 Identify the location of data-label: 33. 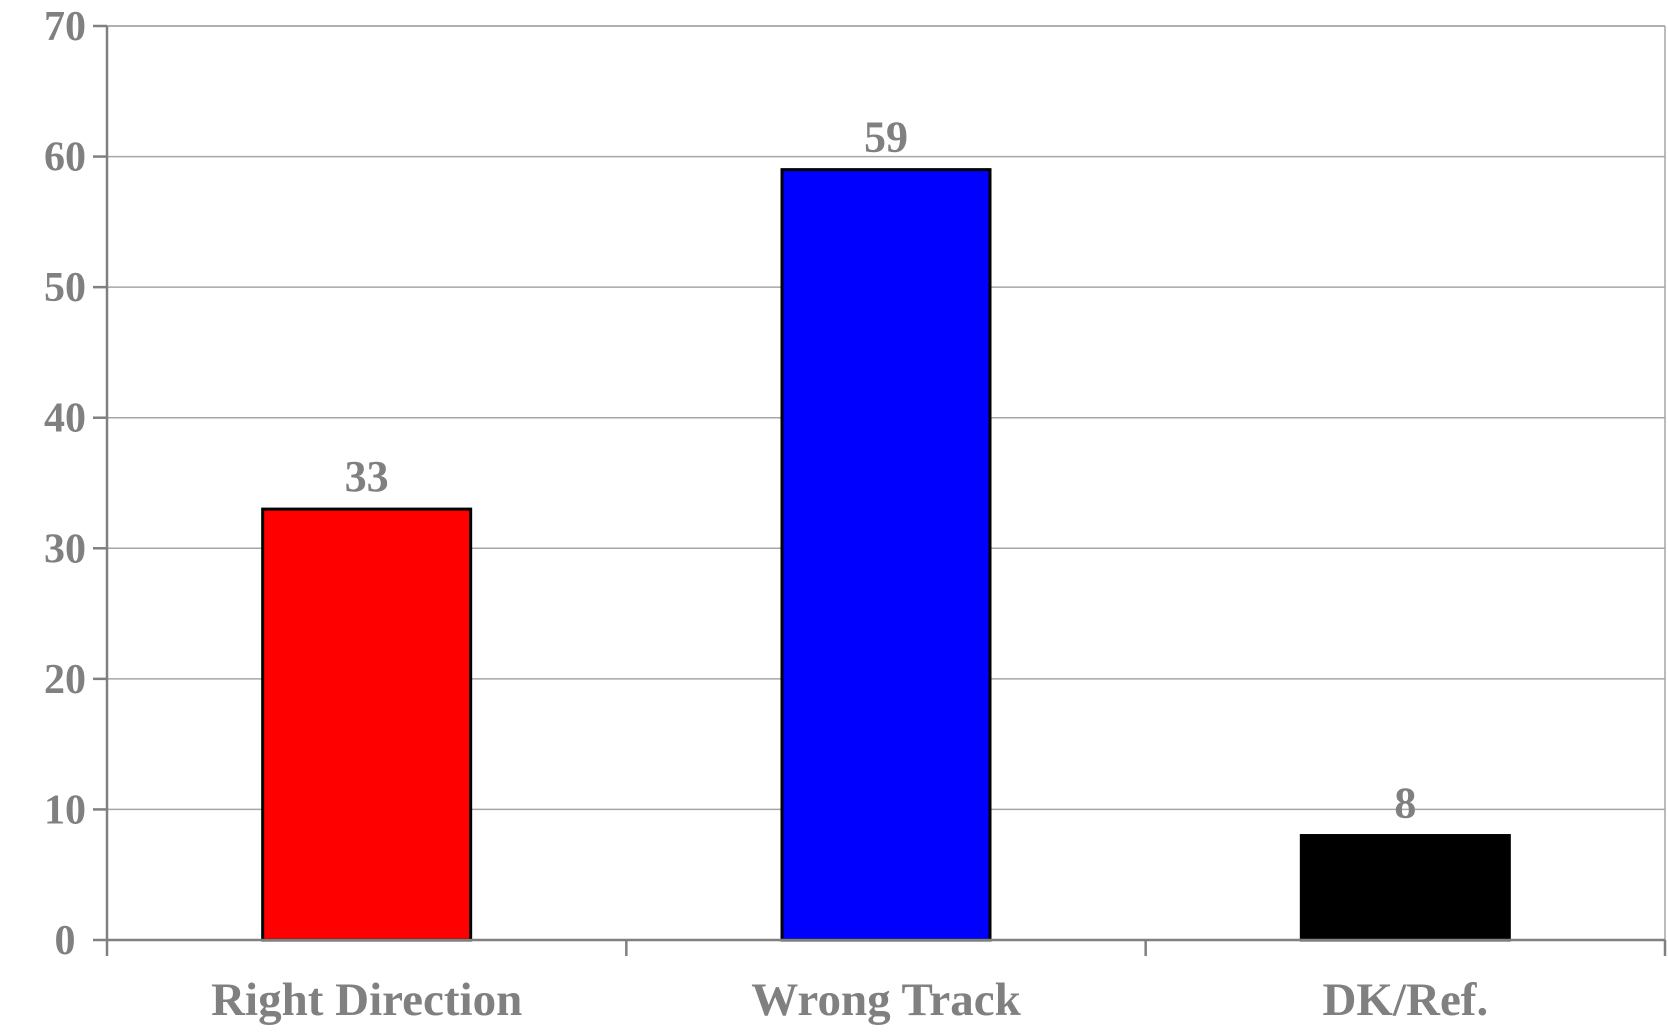
(367, 476).